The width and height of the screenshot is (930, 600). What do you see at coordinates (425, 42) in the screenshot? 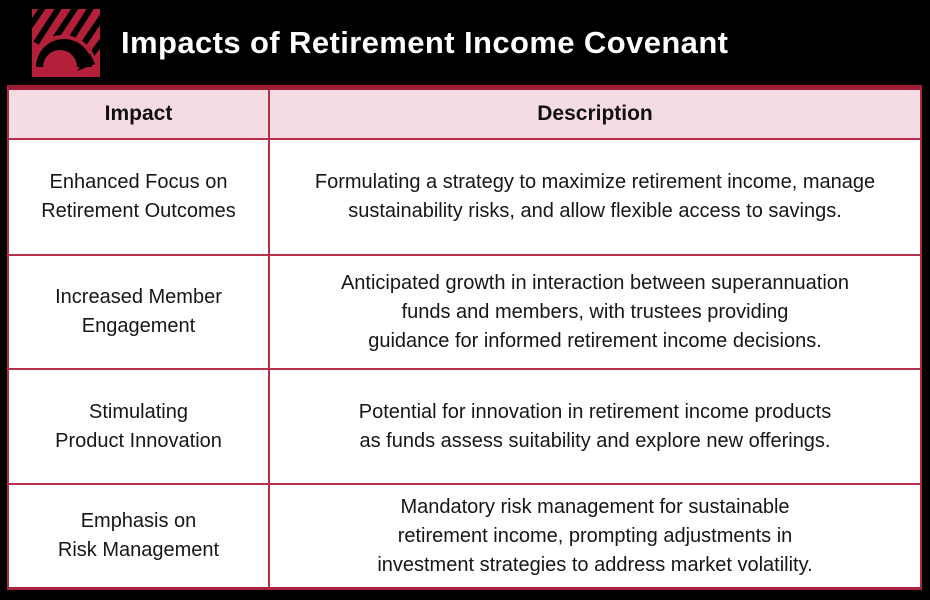
I see `page-title: Impacts of Retirement Income Covenant` at bounding box center [425, 42].